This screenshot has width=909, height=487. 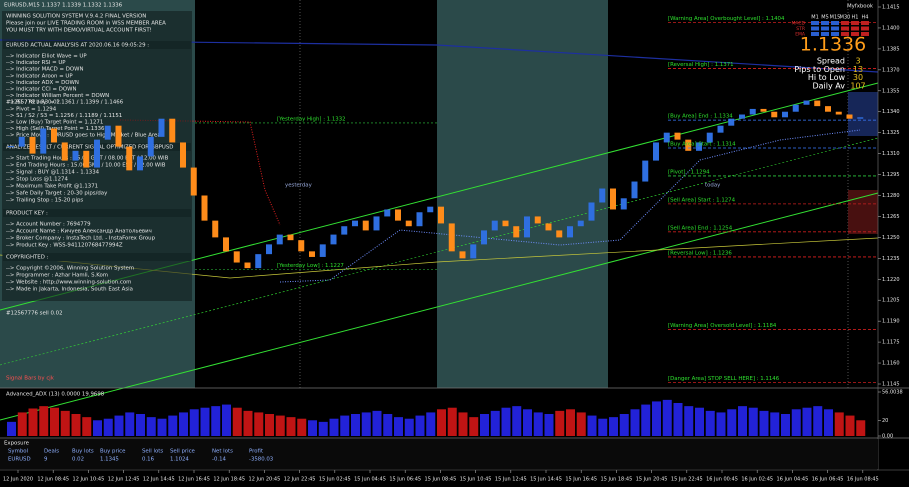 I want to click on x-tick-label: 15 Jun 02:45, so click(x=335, y=480).